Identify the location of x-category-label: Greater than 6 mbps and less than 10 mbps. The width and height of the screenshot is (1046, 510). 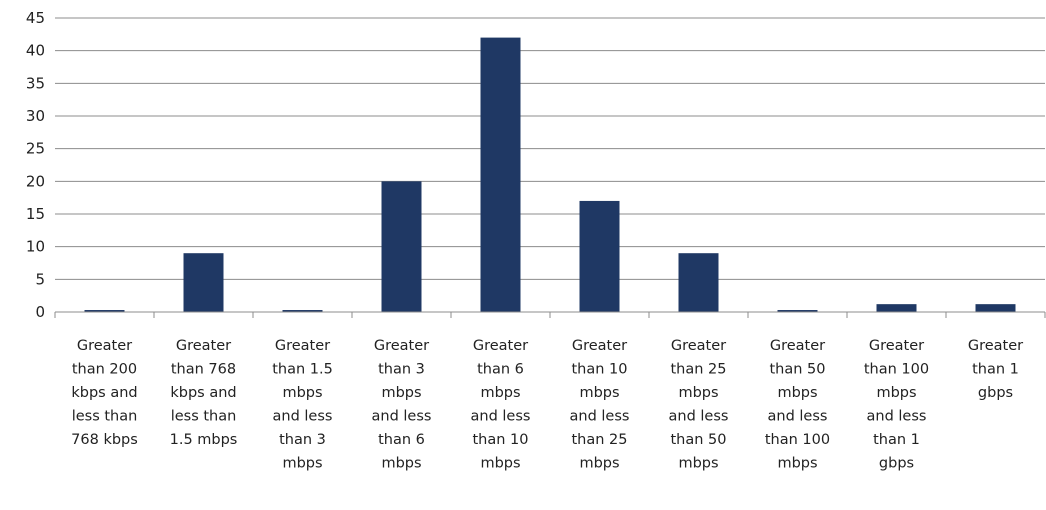
(501, 405).